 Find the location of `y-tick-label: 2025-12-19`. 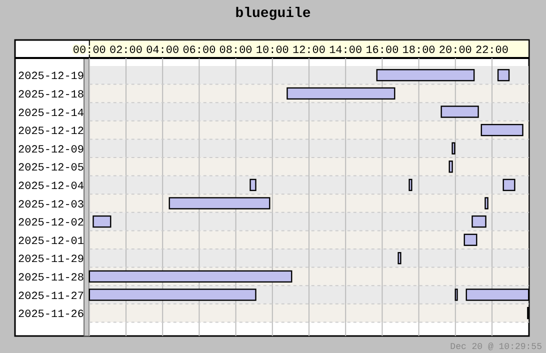

y-tick-label: 2025-12-19 is located at coordinates (51, 77).